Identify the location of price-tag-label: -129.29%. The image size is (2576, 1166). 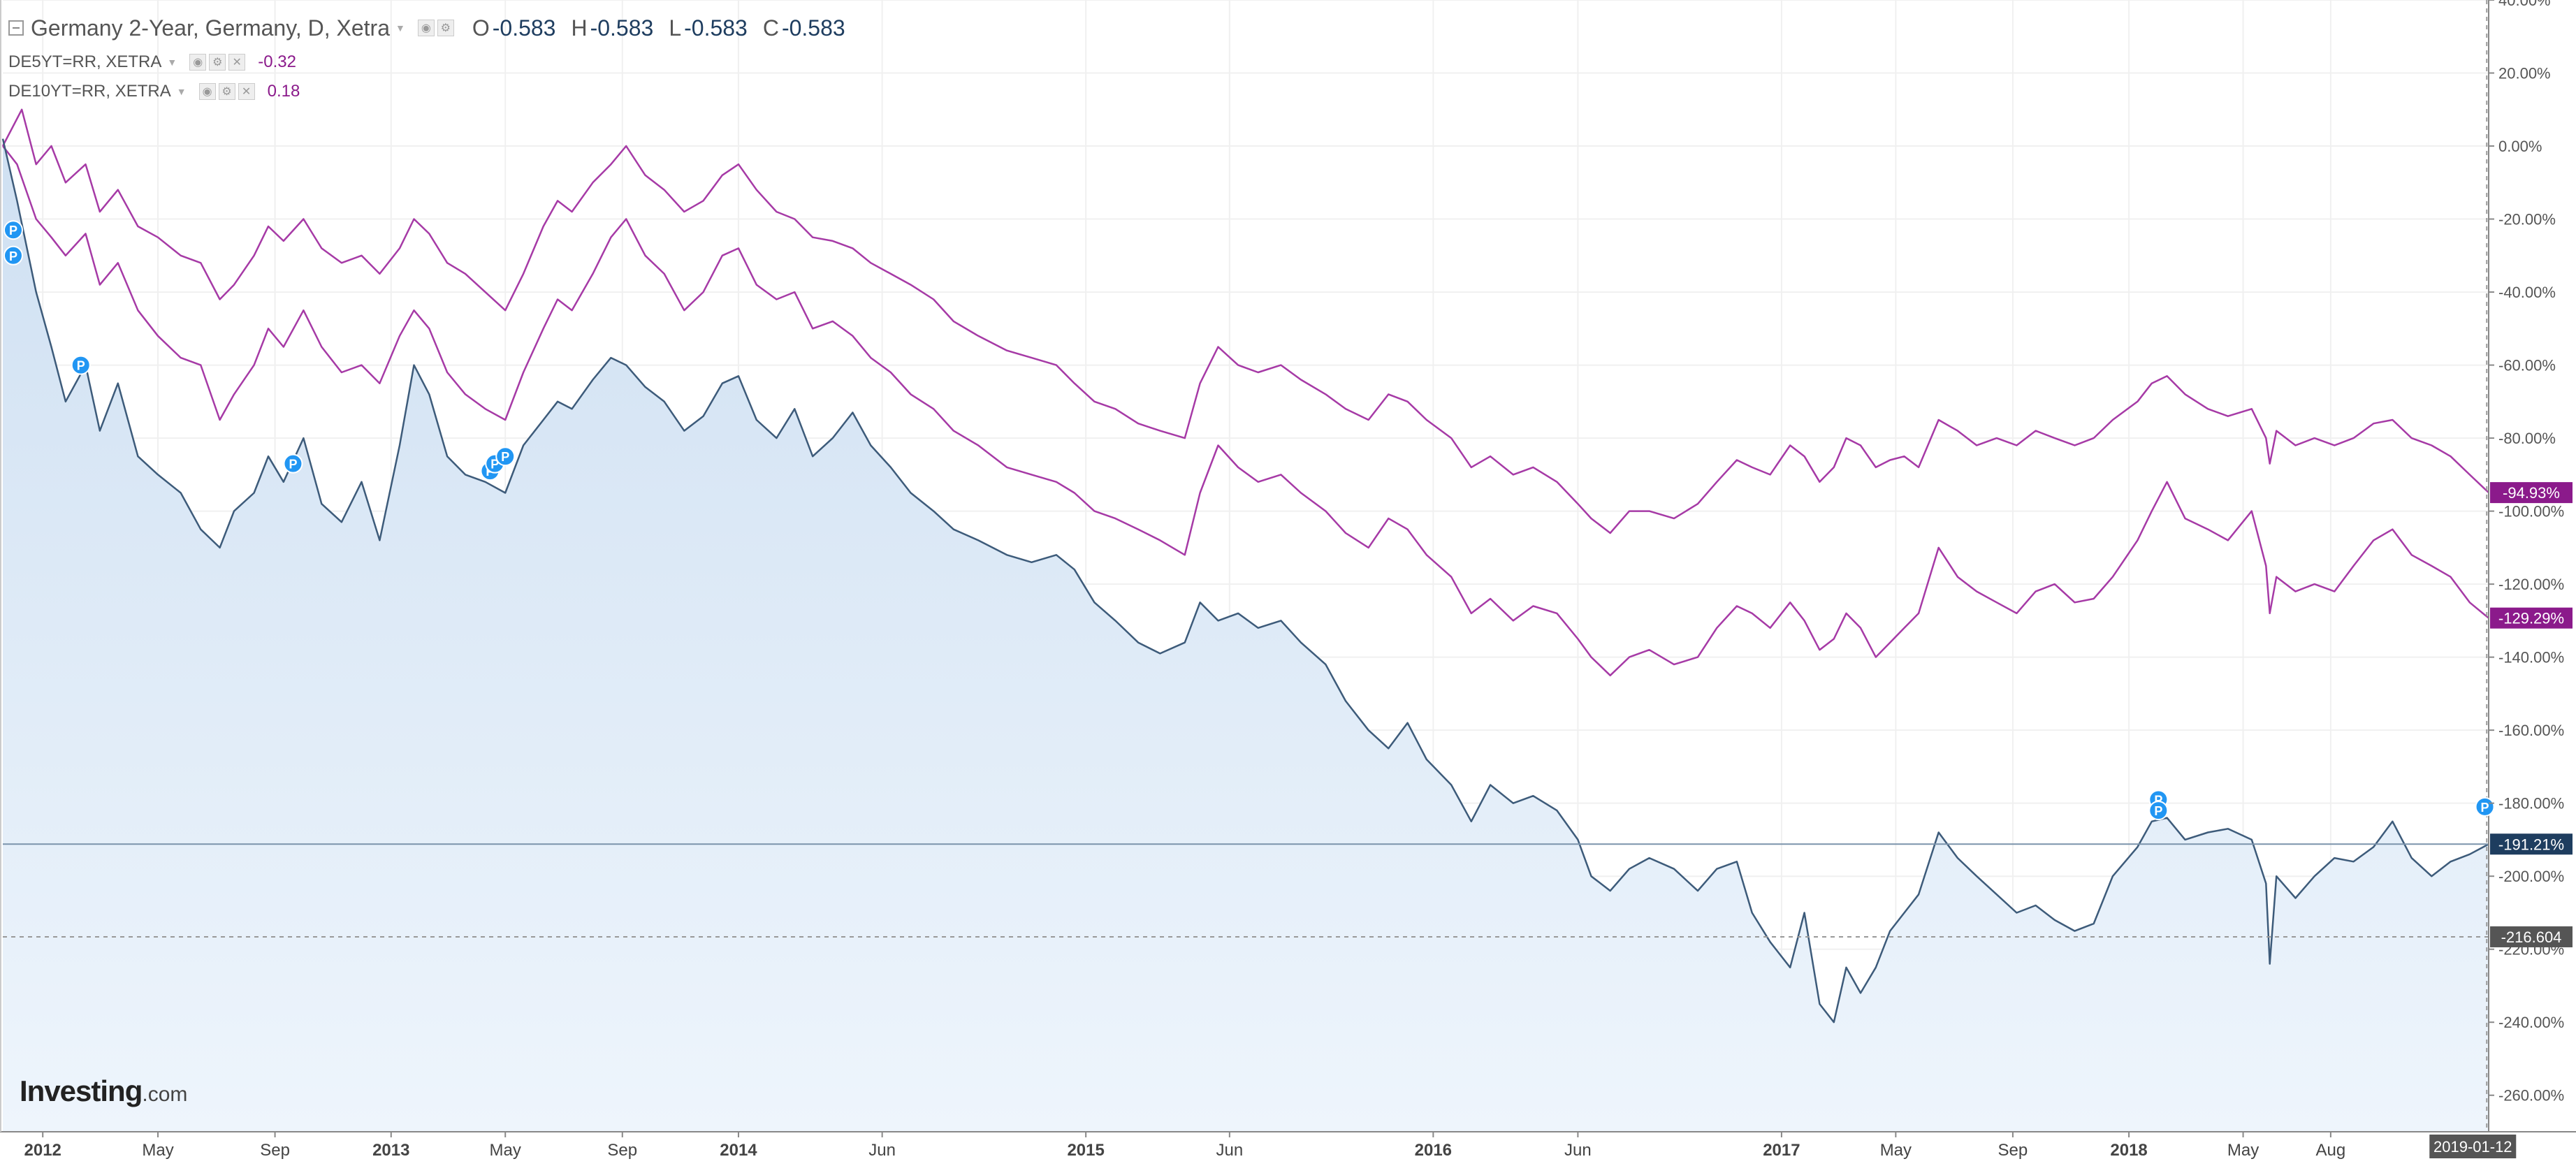
(2531, 618).